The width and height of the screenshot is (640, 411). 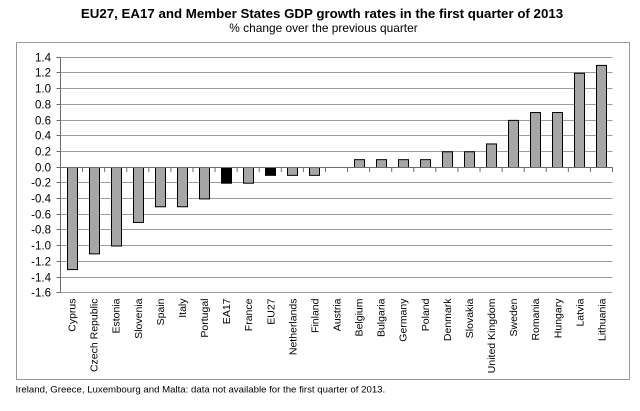 I want to click on svg-text: Denmark, so click(x=448, y=319).